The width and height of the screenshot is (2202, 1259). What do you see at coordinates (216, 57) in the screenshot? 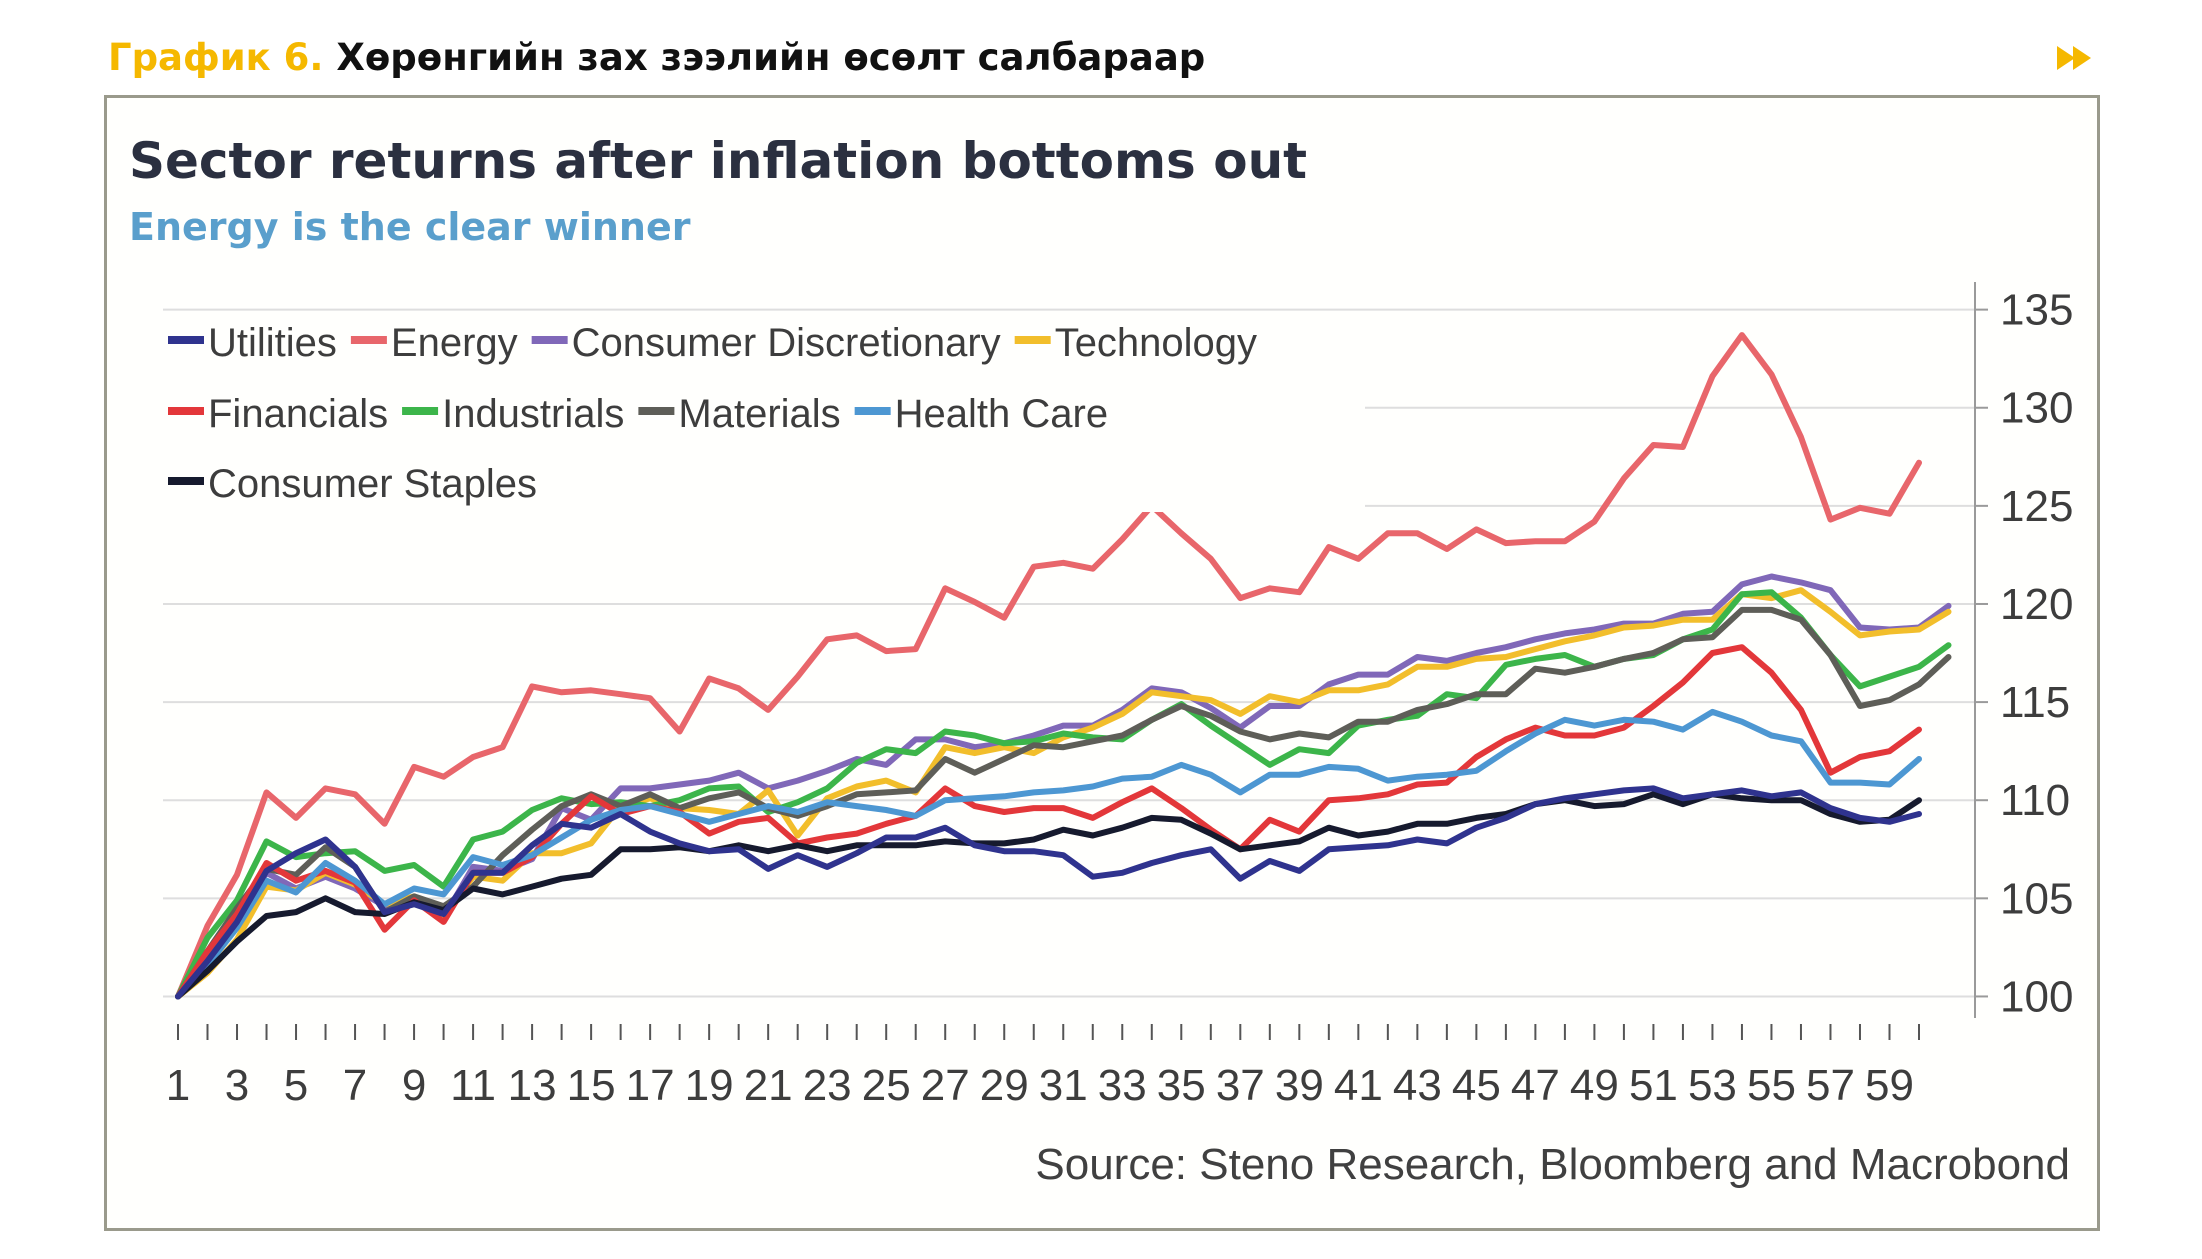
I see `figure-number: График 6.` at bounding box center [216, 57].